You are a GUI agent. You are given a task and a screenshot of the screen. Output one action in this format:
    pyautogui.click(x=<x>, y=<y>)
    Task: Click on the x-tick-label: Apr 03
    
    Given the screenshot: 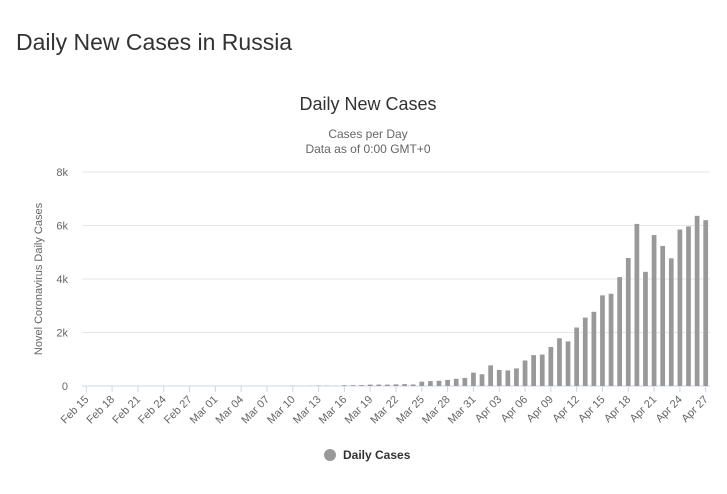 What is the action you would take?
    pyautogui.click(x=488, y=409)
    